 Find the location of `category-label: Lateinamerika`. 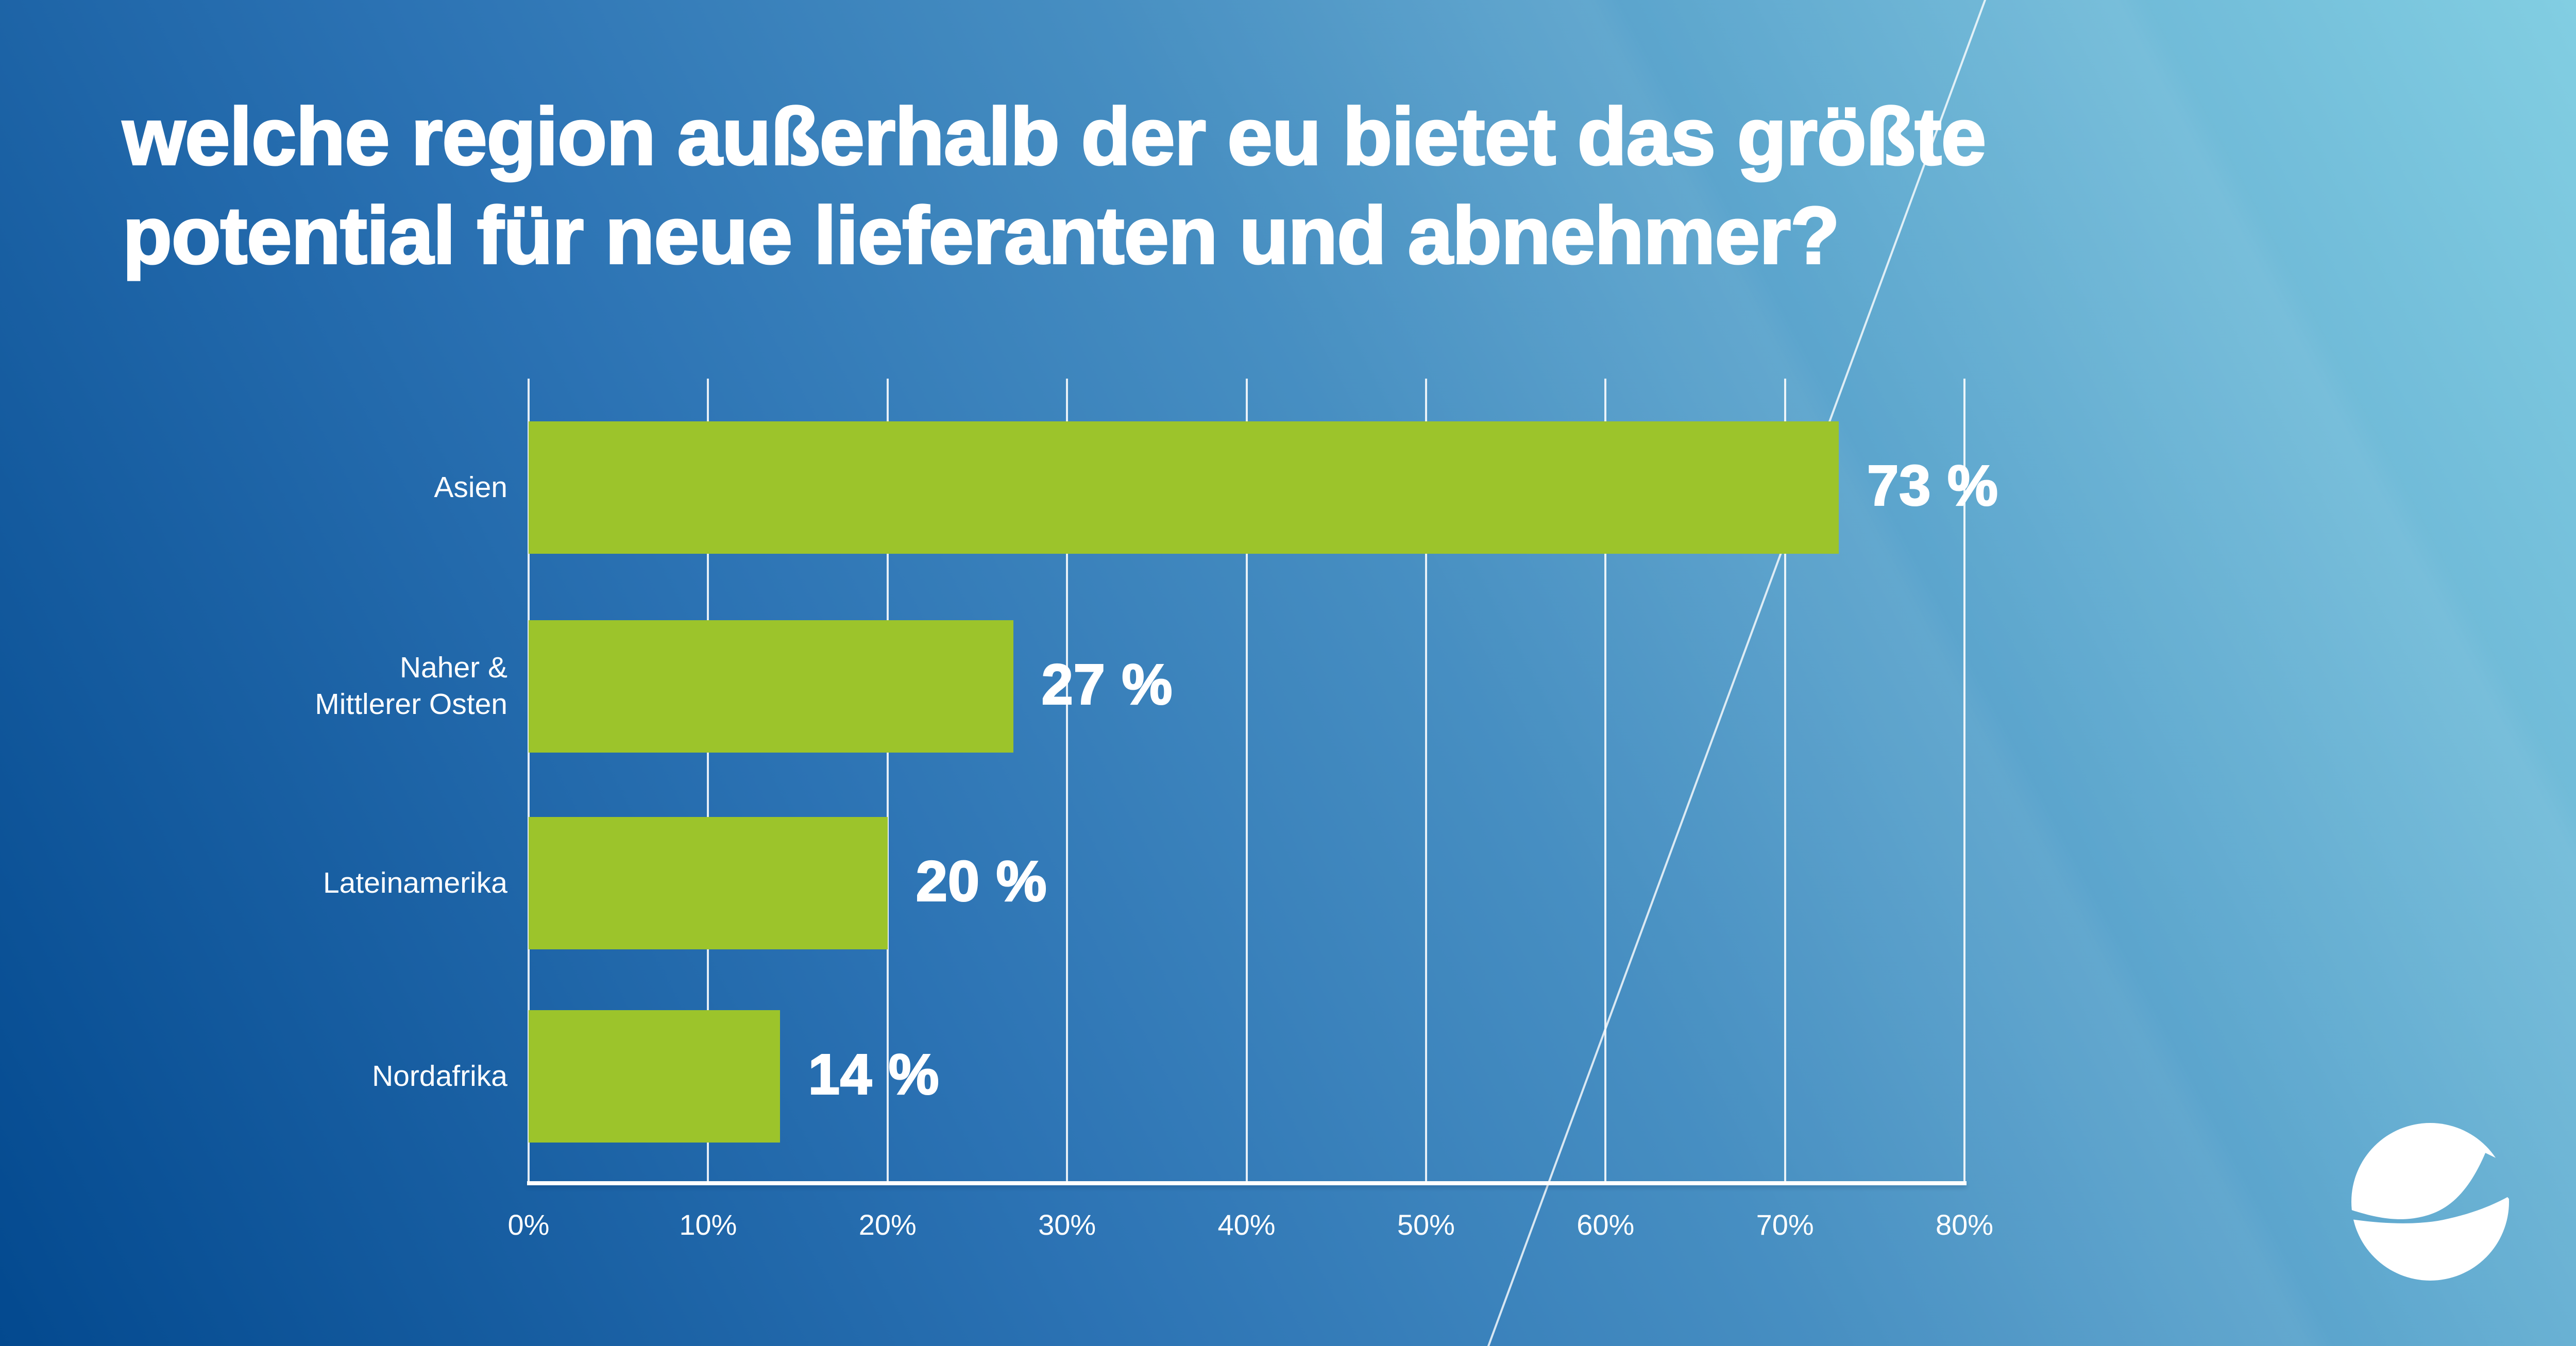

category-label: Lateinamerika is located at coordinates (415, 882).